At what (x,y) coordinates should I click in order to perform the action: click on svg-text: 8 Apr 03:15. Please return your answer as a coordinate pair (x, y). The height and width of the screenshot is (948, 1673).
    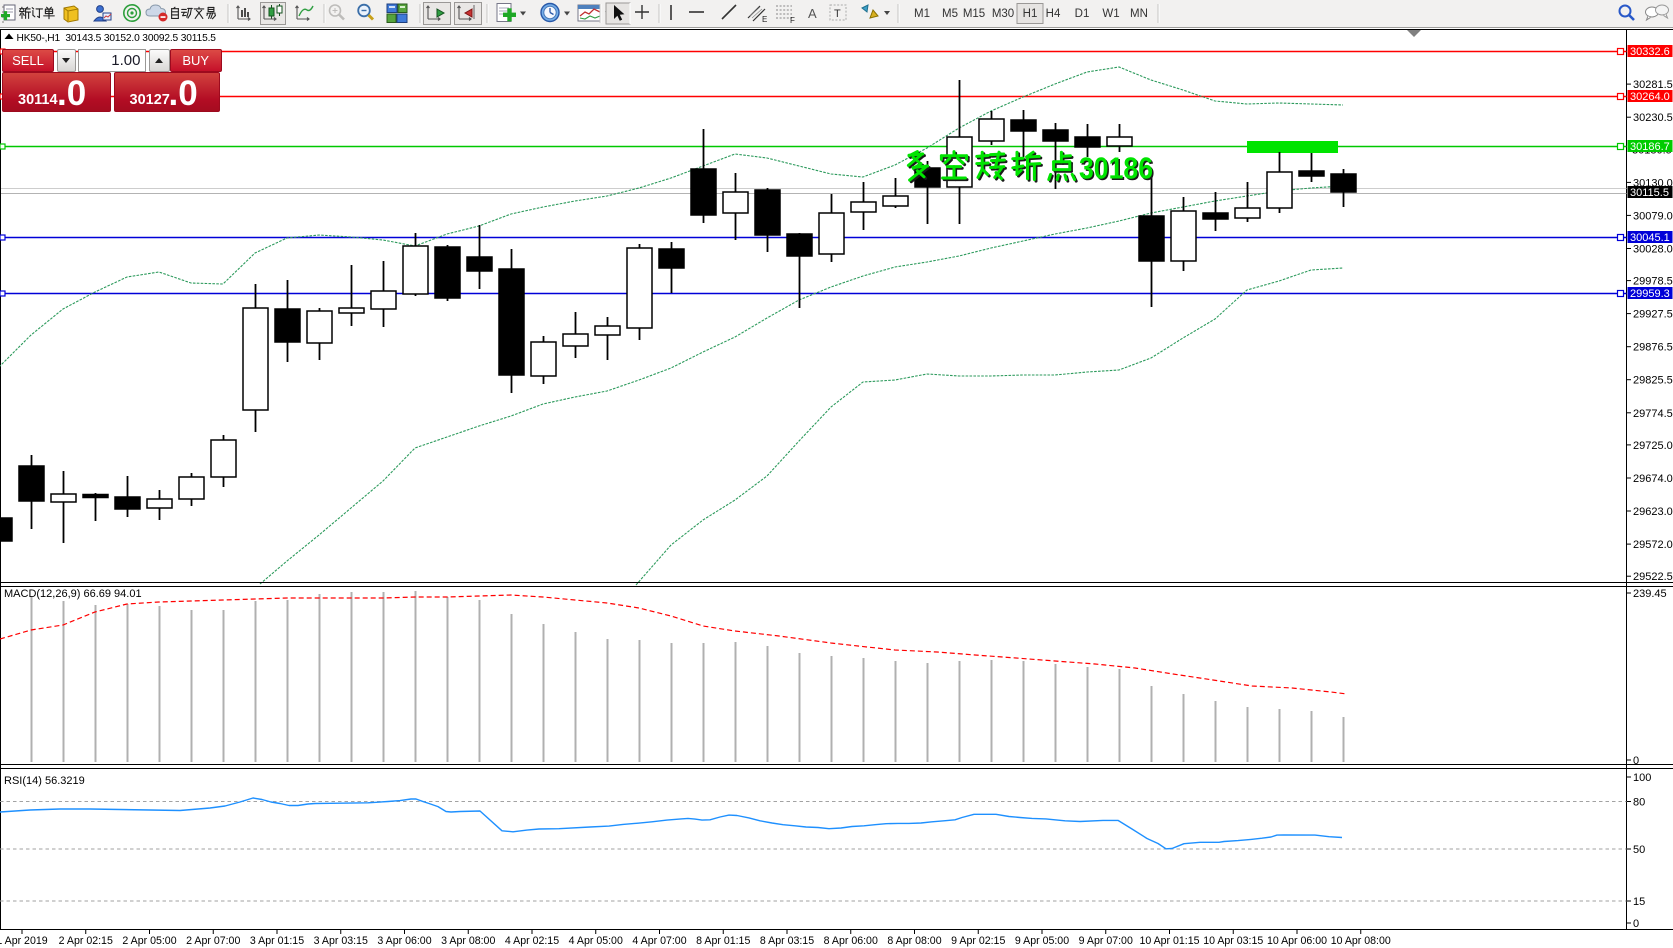
    Looking at the image, I should click on (787, 941).